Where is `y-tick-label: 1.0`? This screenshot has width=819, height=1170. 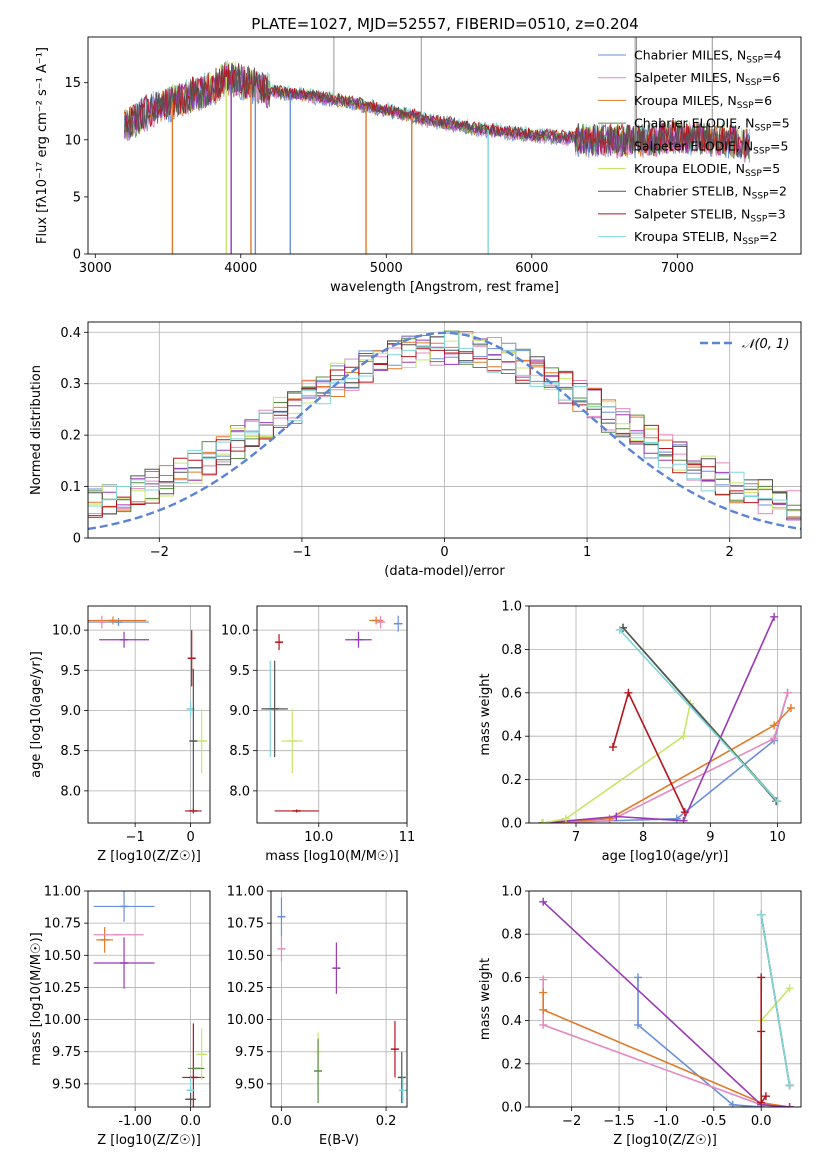
y-tick-label: 1.0 is located at coordinates (511, 607).